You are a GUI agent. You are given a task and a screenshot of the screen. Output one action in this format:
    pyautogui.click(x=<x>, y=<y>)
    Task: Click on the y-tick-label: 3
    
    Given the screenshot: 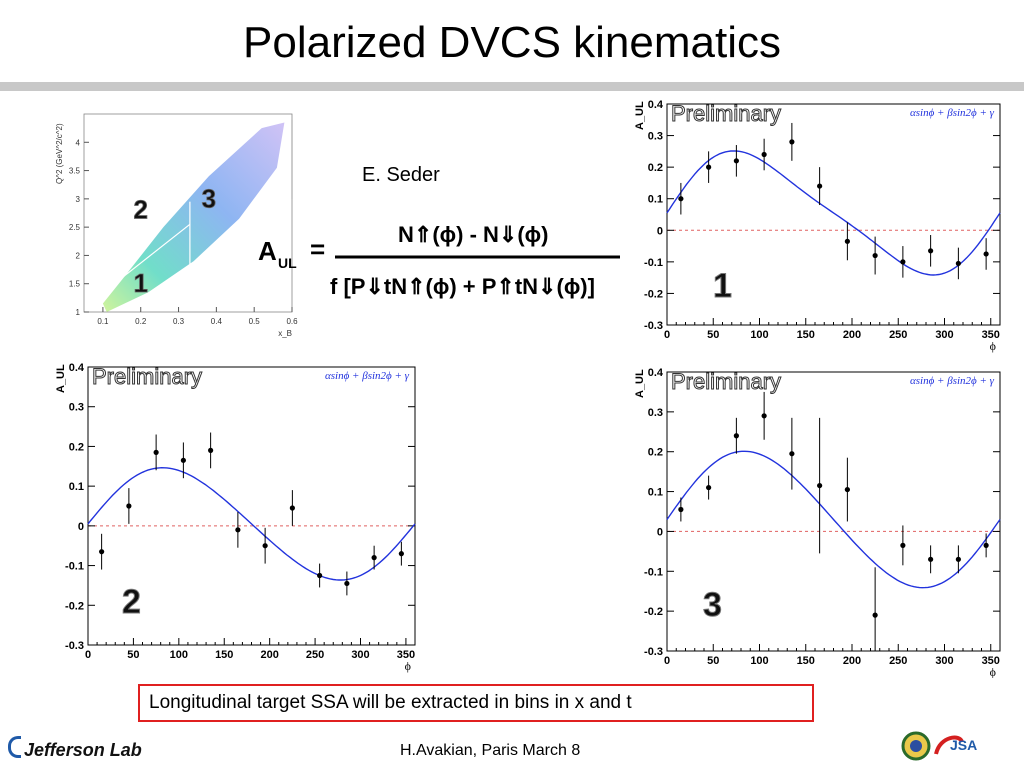 What is the action you would take?
    pyautogui.click(x=78, y=199)
    